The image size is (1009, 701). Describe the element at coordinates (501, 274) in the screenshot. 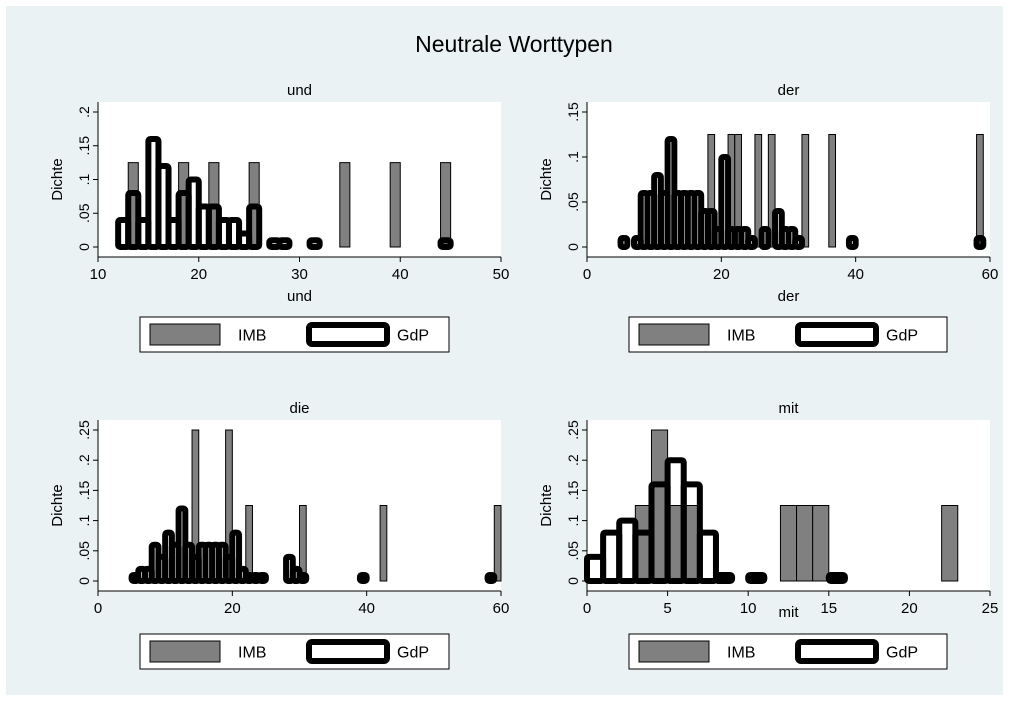

I see `x-tick-label: 50` at that location.